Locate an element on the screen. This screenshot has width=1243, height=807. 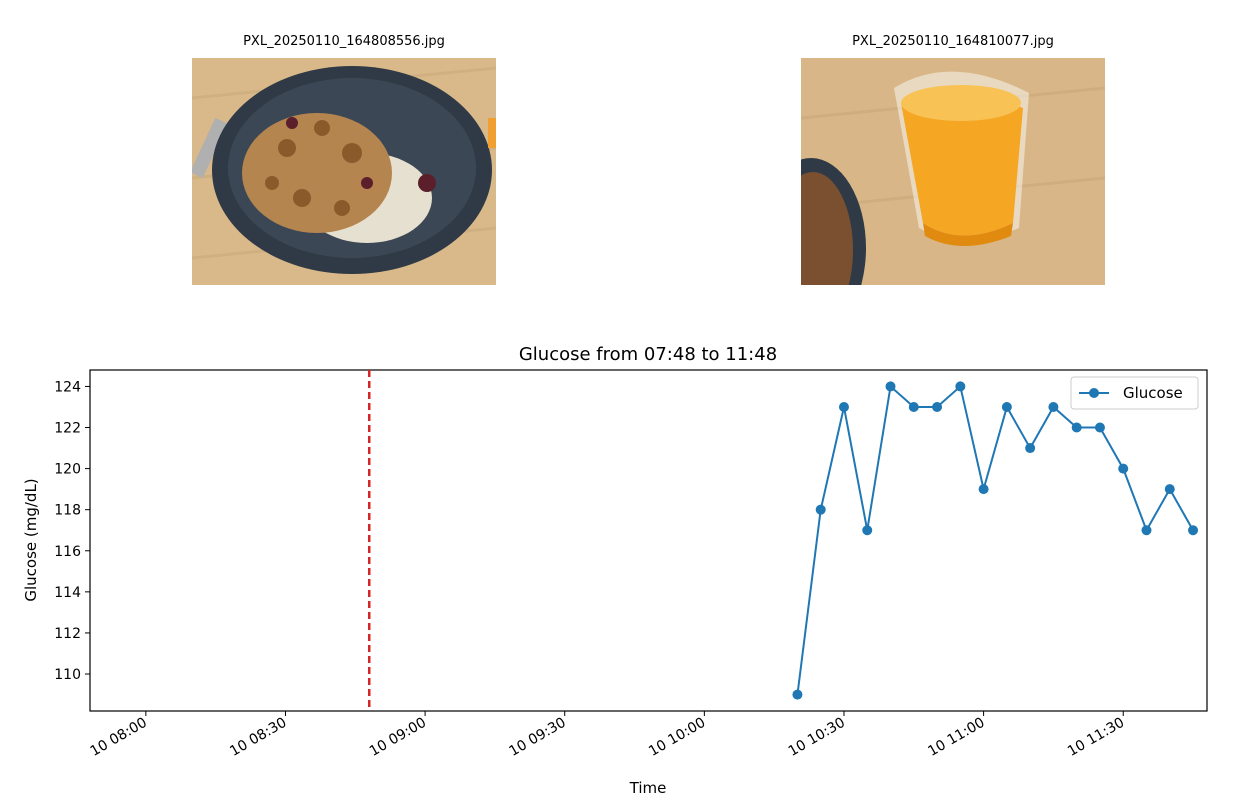
orange-juice-photo is located at coordinates (953, 171).